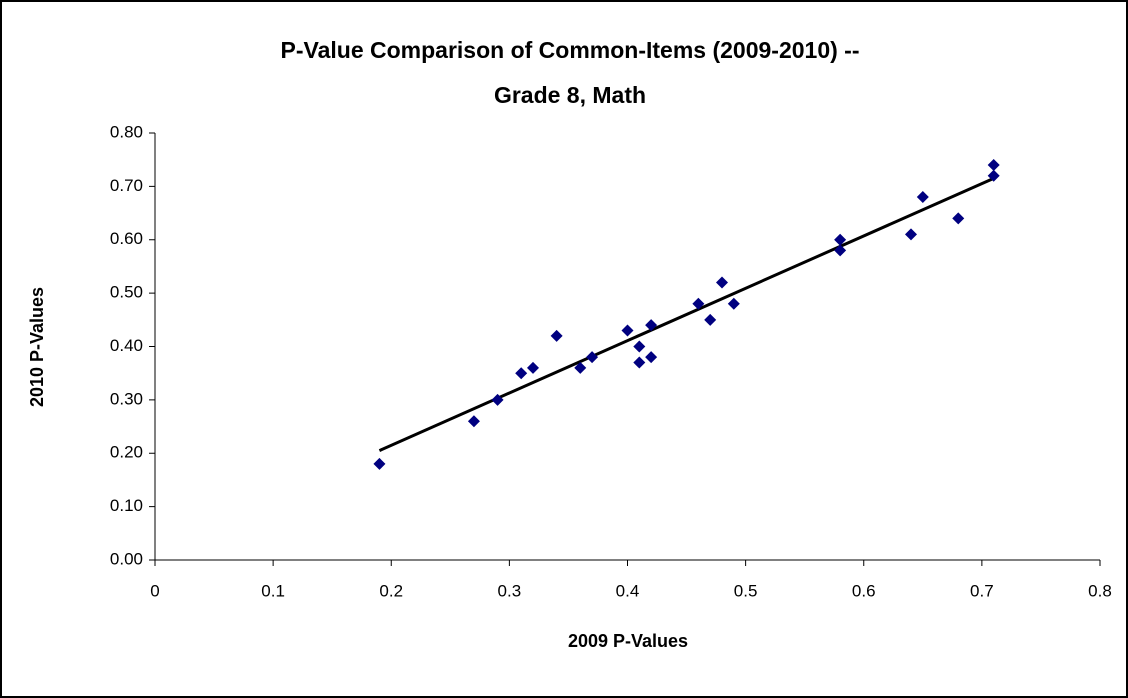 This screenshot has width=1128, height=698. I want to click on x-tick-label: 0.4, so click(628, 590).